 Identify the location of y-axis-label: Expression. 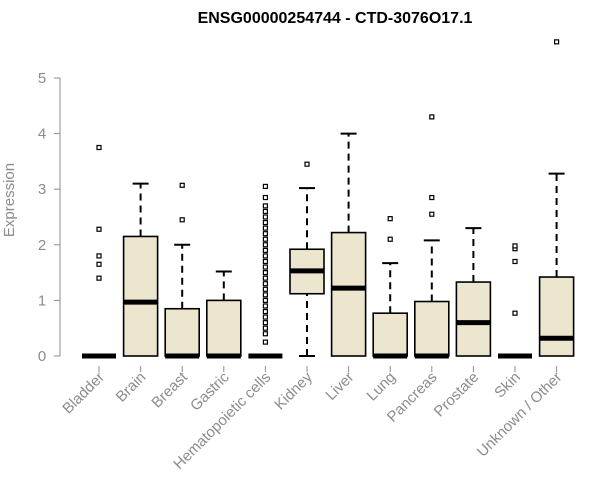
(9, 200).